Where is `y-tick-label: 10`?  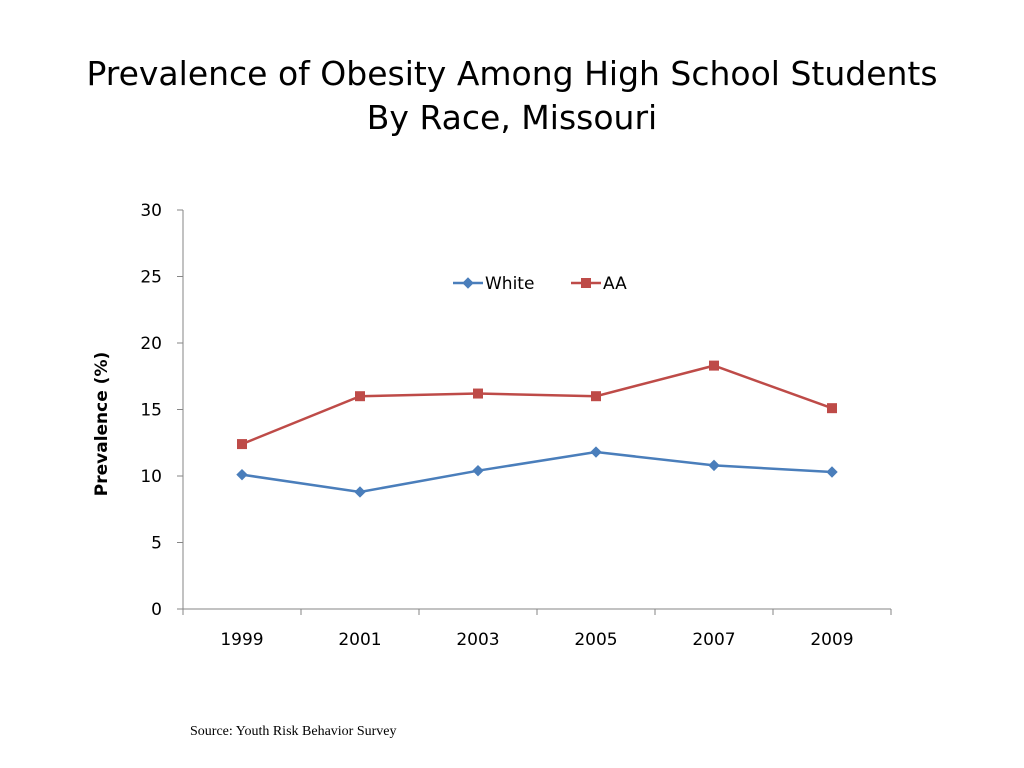 y-tick-label: 10 is located at coordinates (151, 477).